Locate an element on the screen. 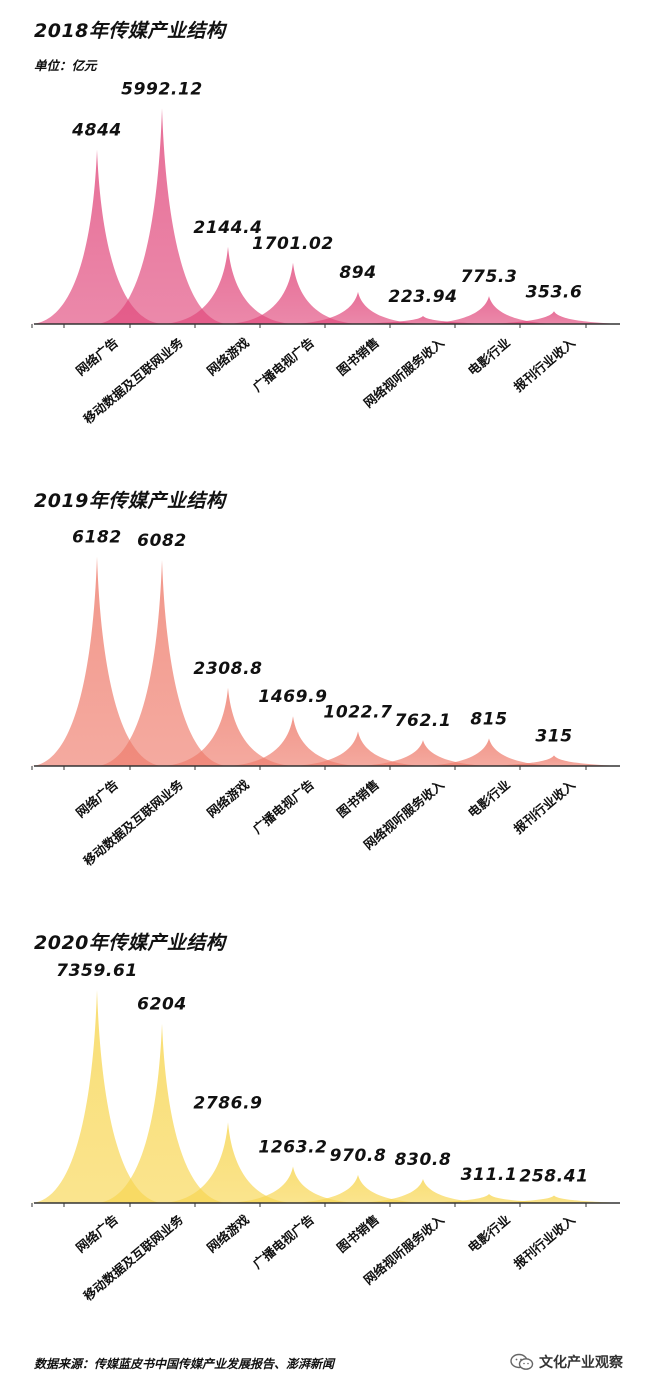  value-label-1: 6204 is located at coordinates (162, 1005).